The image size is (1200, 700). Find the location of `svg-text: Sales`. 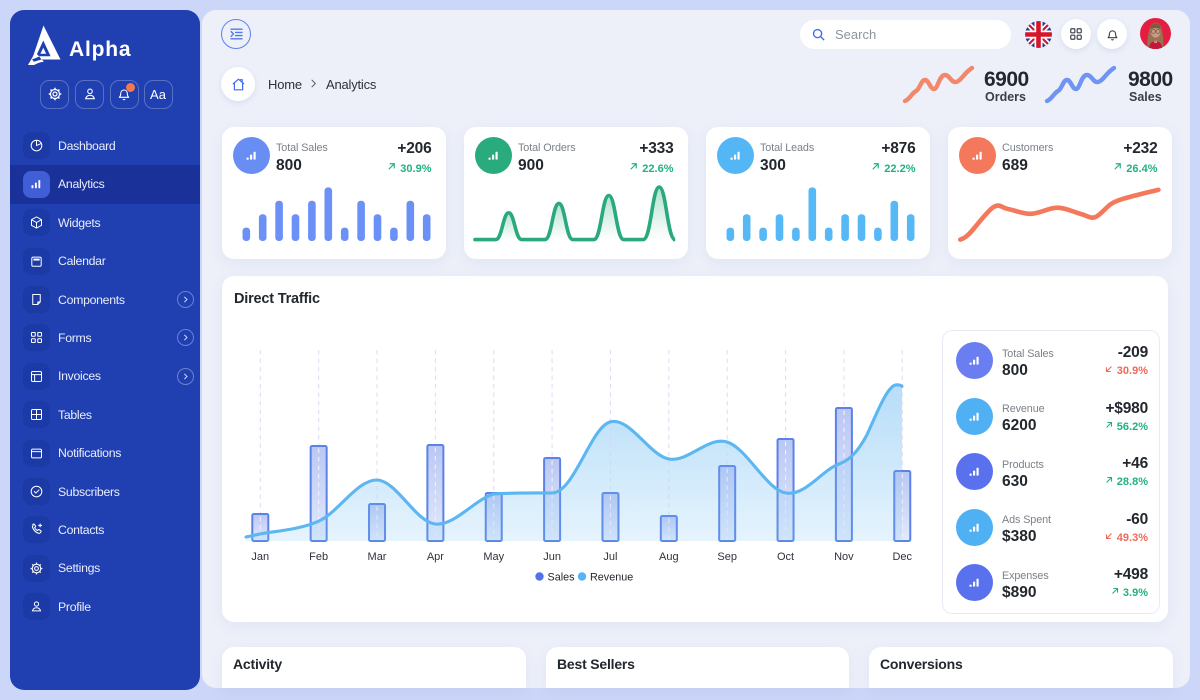

svg-text: Sales is located at coordinates (562, 578).